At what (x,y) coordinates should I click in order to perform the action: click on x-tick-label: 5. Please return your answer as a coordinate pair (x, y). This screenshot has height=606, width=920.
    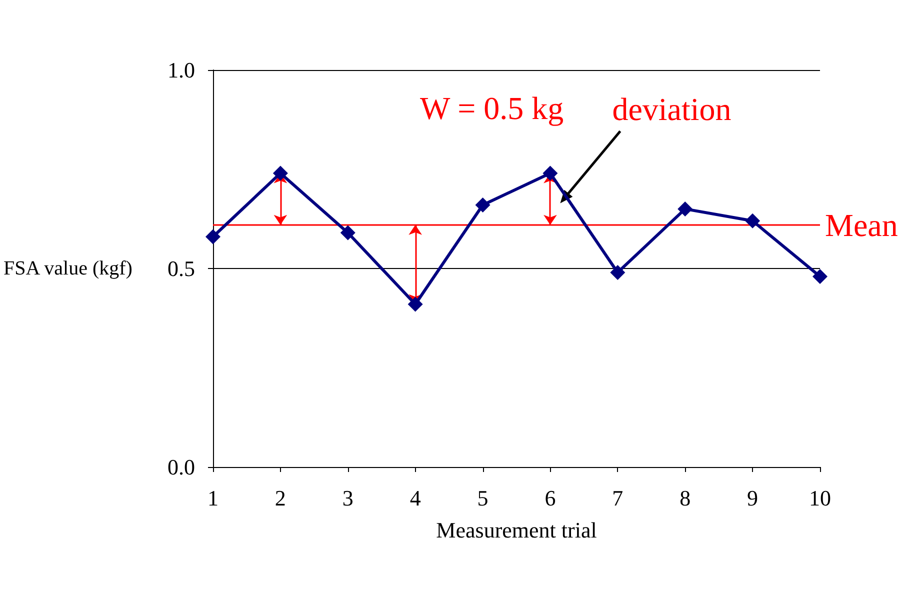
    Looking at the image, I should click on (482, 498).